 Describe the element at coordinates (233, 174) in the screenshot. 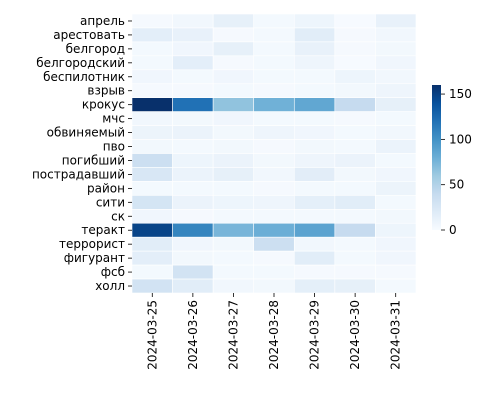

I see `heatmap-cell-пострадавший-2024-03-27` at that location.